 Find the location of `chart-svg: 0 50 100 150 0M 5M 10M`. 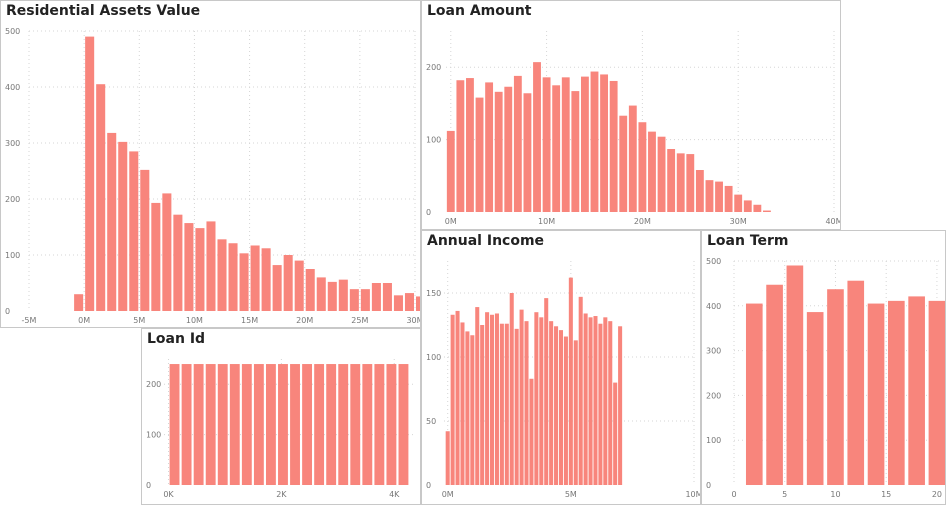

chart-svg: 0 50 100 150 0M 5M 10M is located at coordinates (563, 380).